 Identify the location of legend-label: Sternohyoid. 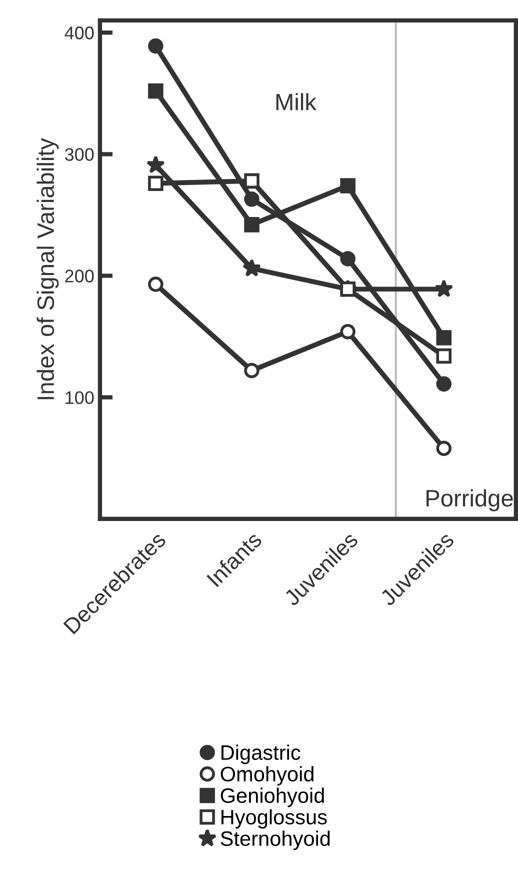
(275, 840).